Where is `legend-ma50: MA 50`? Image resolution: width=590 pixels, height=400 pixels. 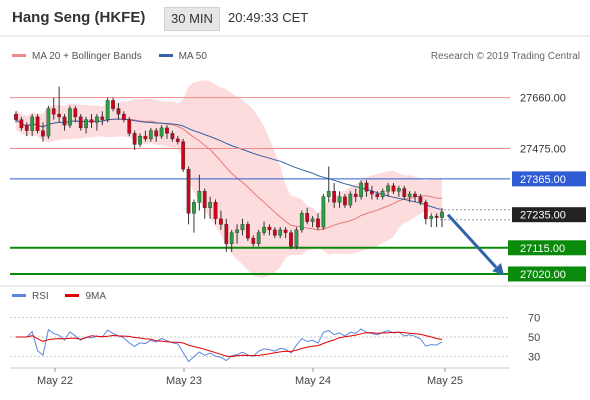 legend-ma50: MA 50 is located at coordinates (182, 56).